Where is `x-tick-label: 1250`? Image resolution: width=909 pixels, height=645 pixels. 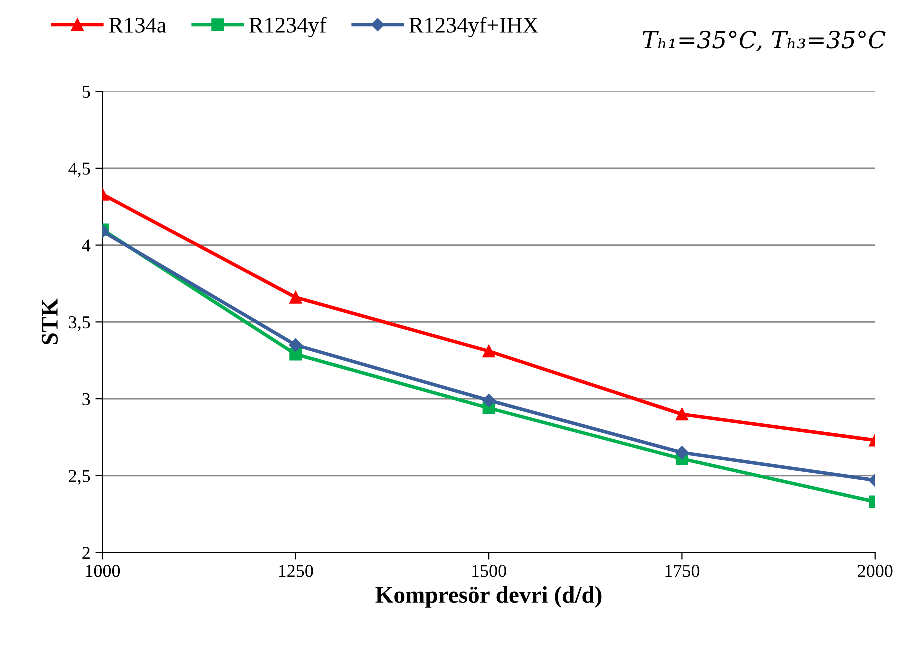
x-tick-label: 1250 is located at coordinates (296, 571).